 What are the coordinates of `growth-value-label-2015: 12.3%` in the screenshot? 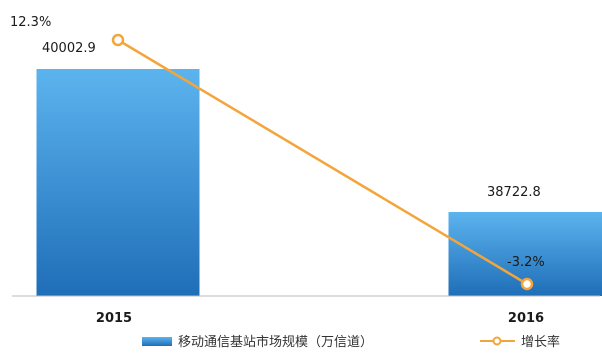 It's located at (30, 22).